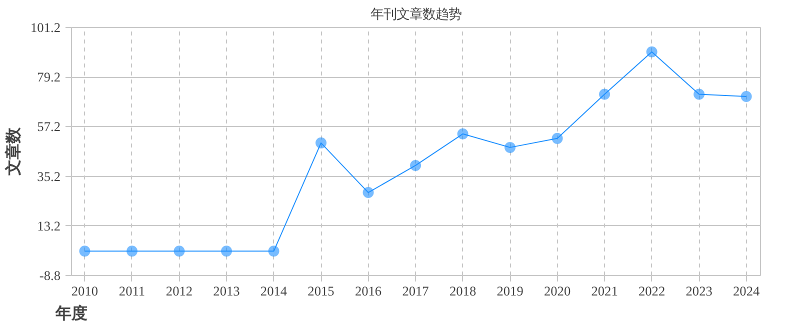 This screenshot has height=330, width=790. Describe the element at coordinates (462, 291) in the screenshot. I see `x-tick-label: 2018` at that location.